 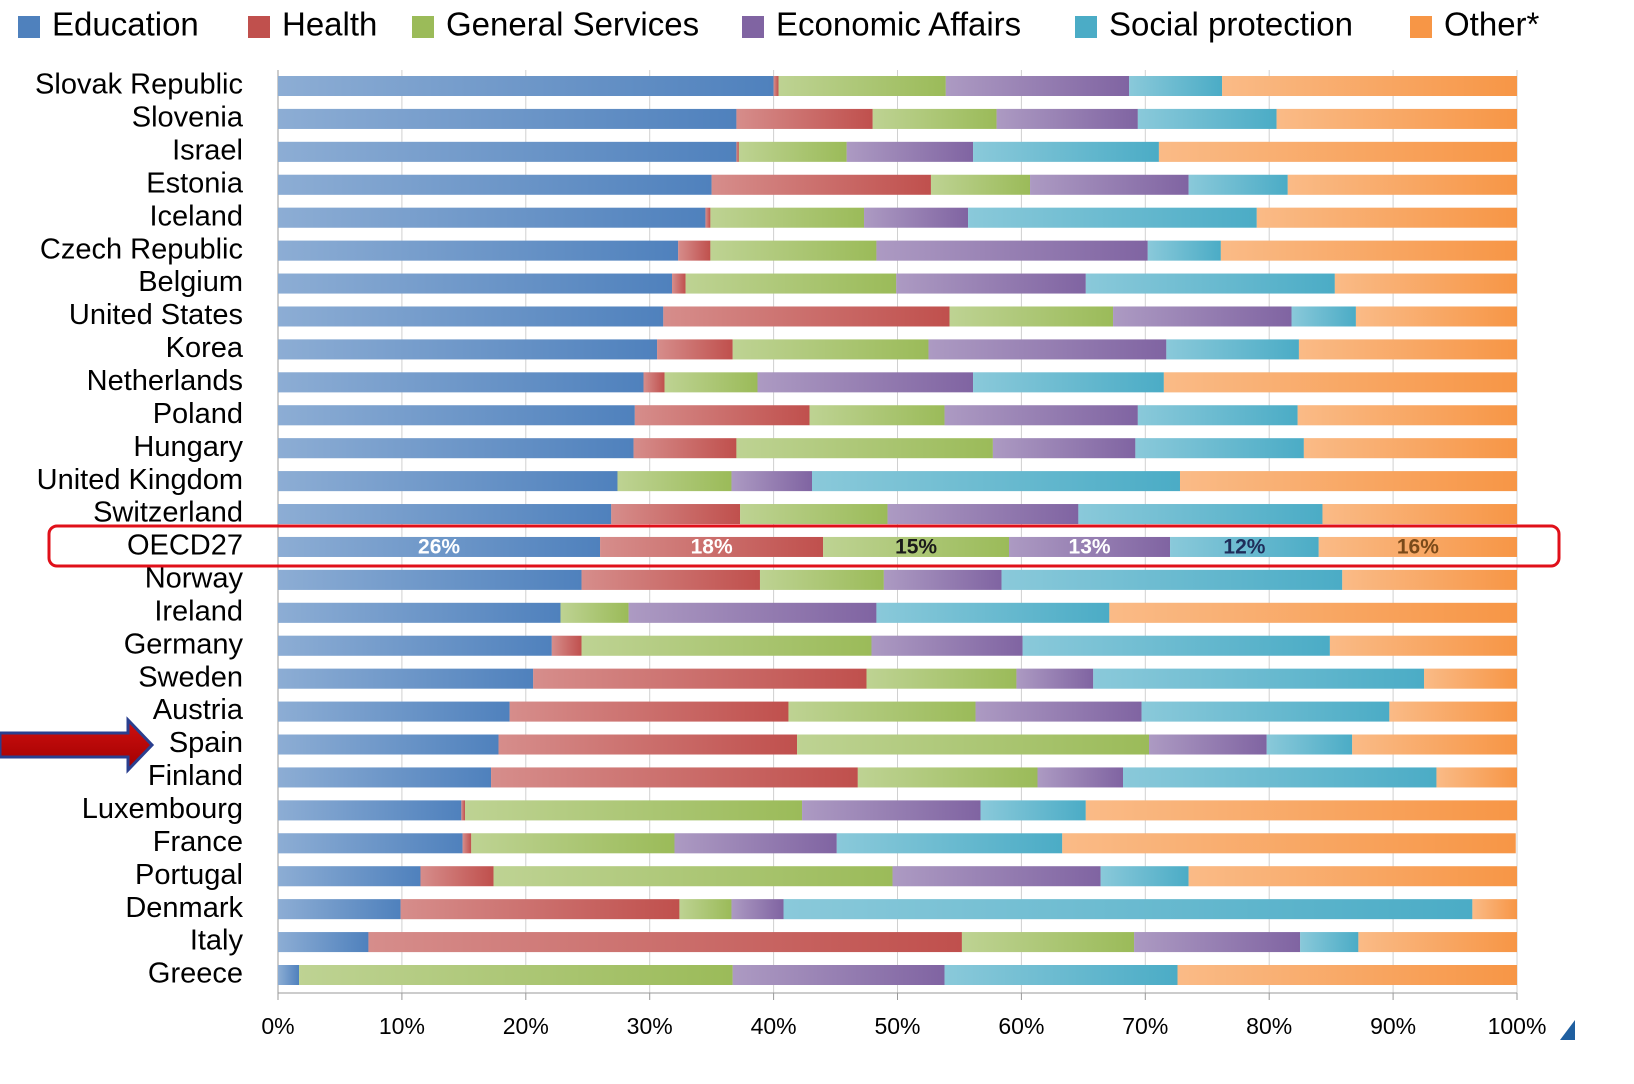 I want to click on category-label: Czech Republic, so click(x=141, y=249).